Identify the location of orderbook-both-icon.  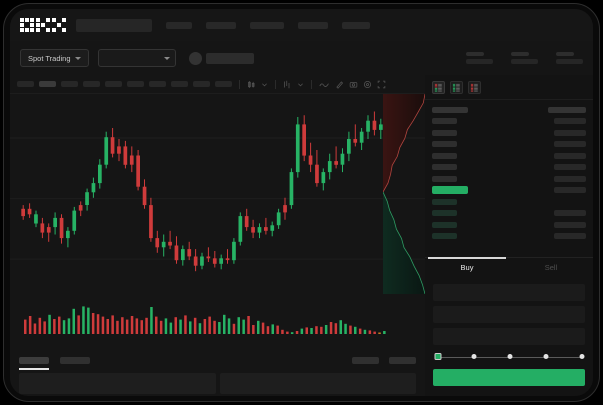
(438, 87).